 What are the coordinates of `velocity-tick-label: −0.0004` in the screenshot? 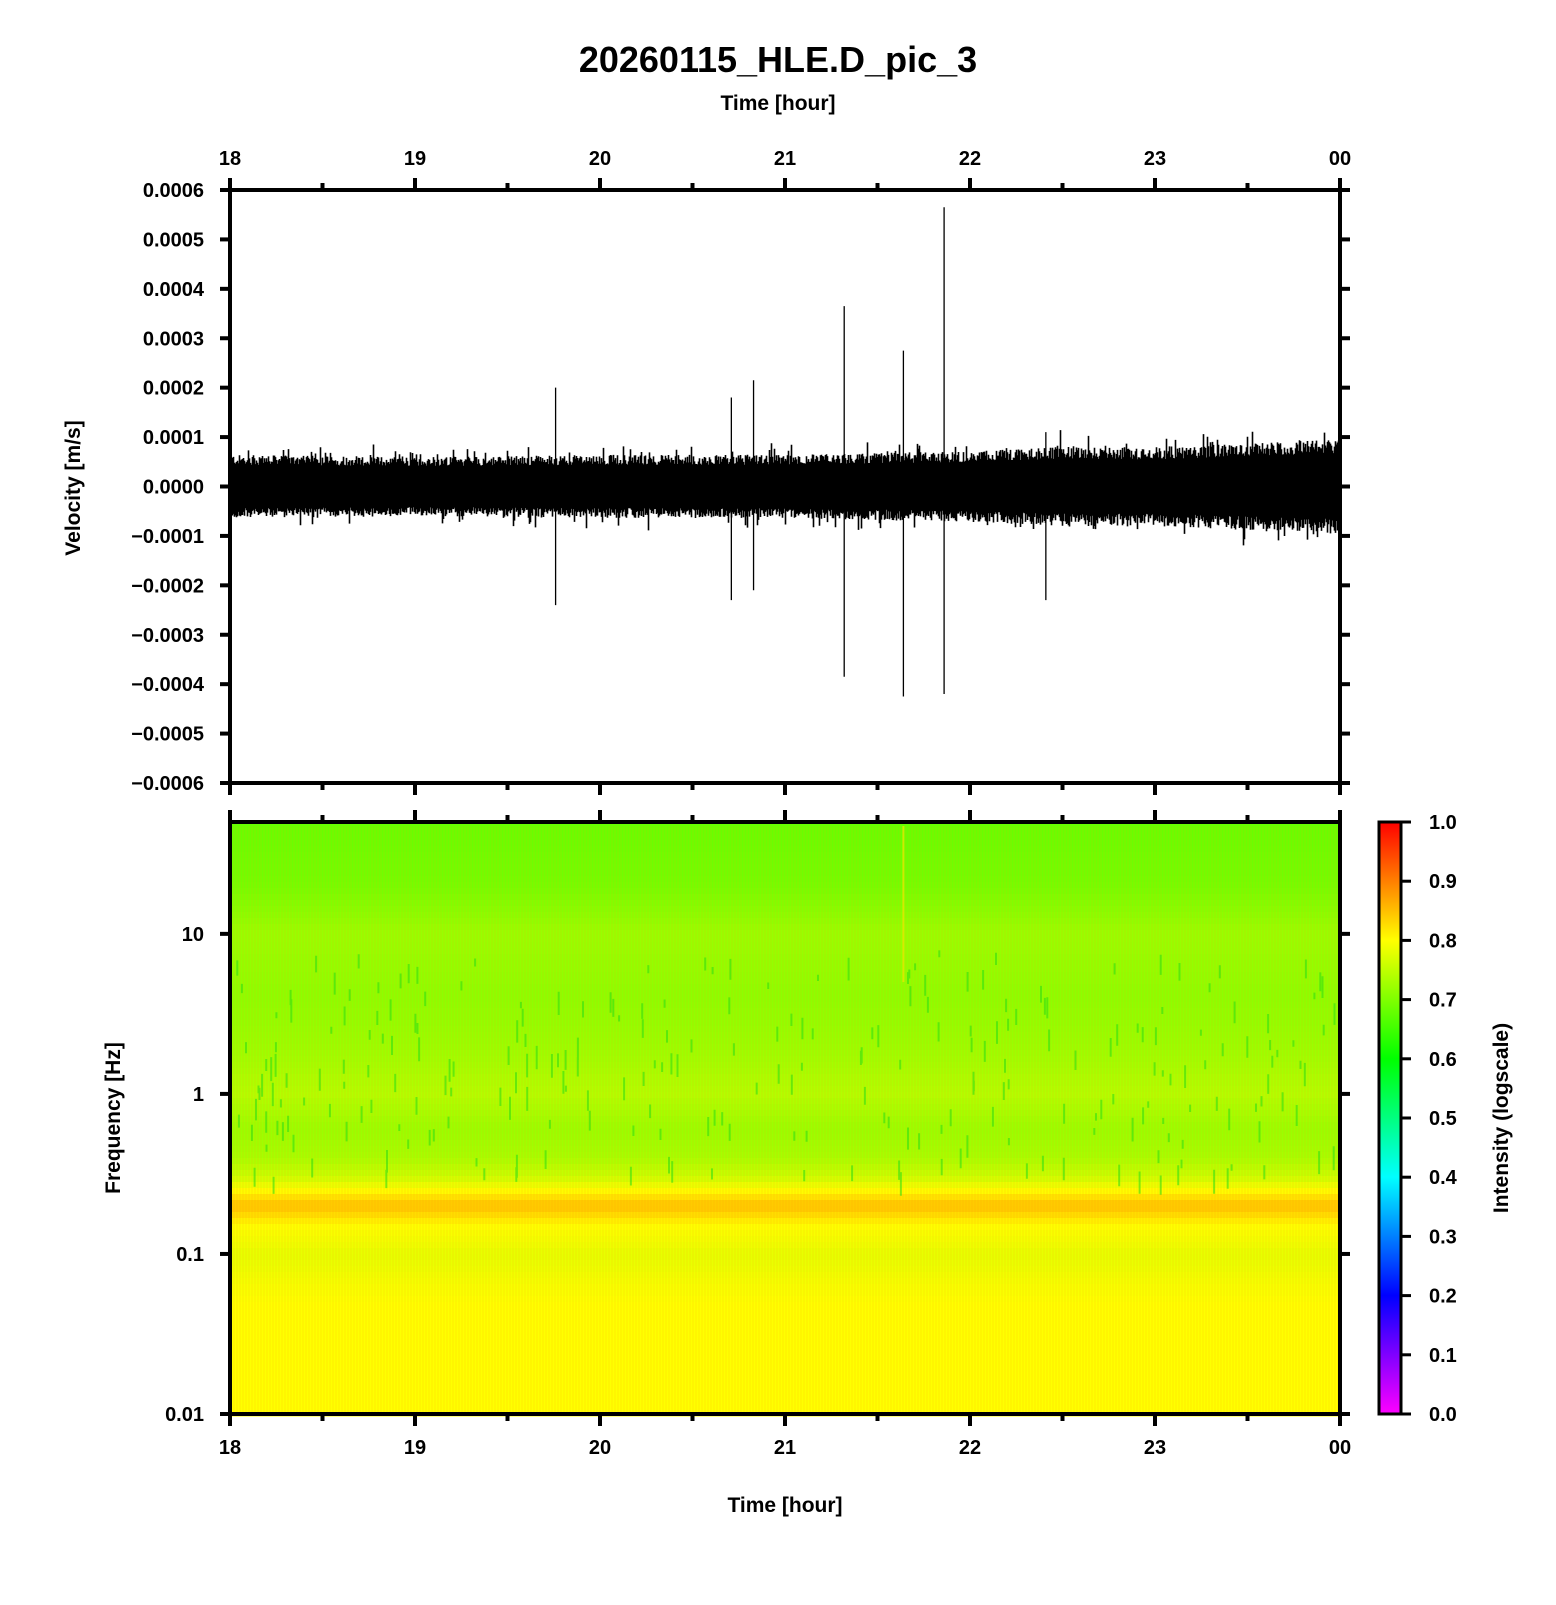 It's located at (168, 685).